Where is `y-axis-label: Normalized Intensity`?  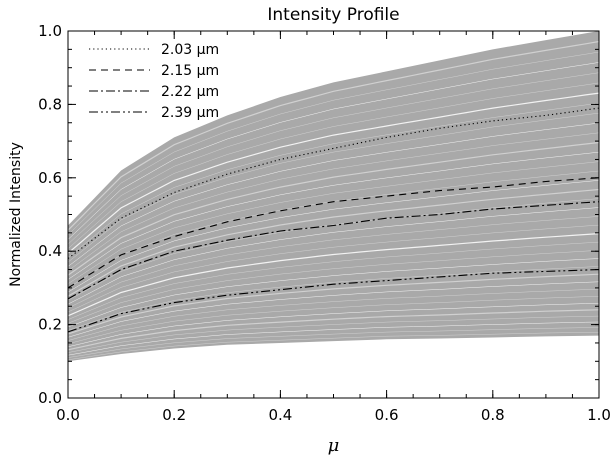
y-axis-label: Normalized Intensity is located at coordinates (16, 214).